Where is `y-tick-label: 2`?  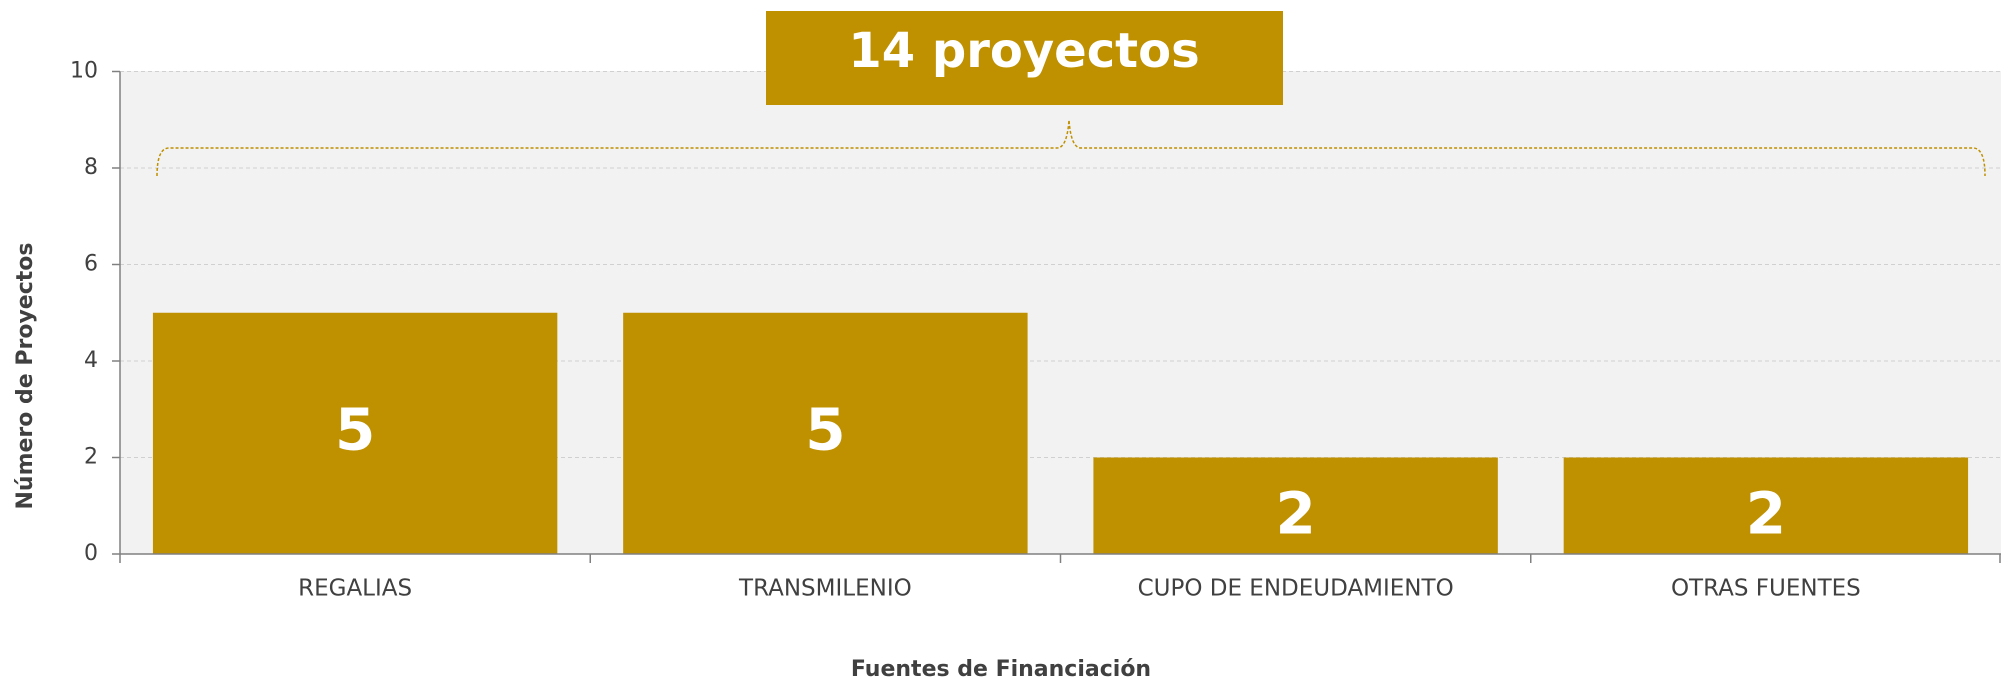 y-tick-label: 2 is located at coordinates (91, 457).